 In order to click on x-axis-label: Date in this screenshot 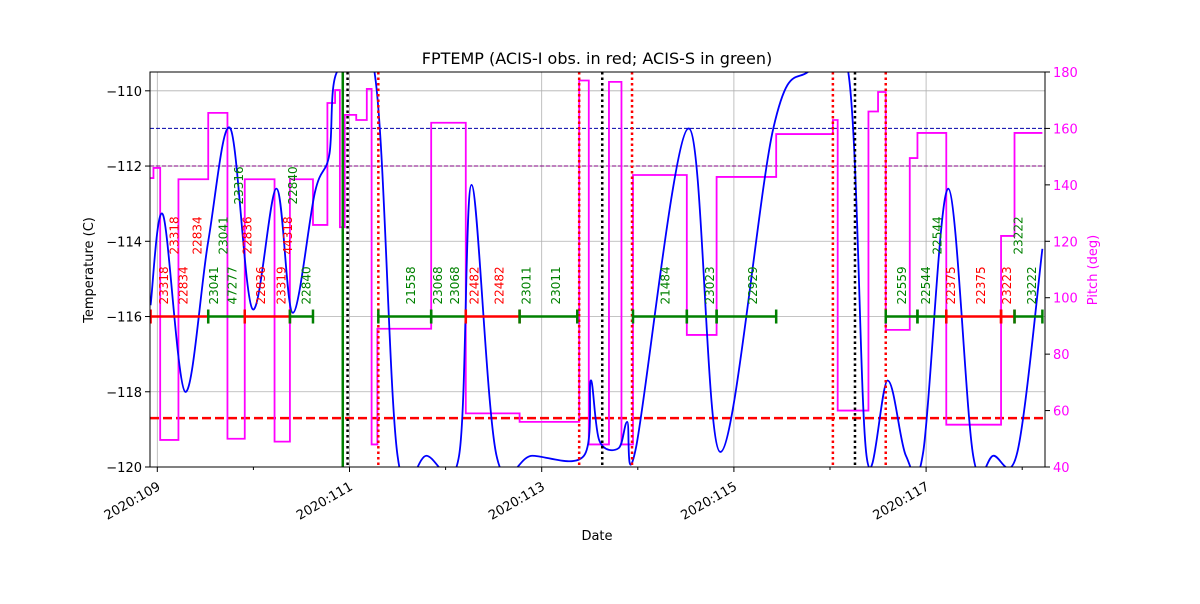, I will do `click(596, 536)`.